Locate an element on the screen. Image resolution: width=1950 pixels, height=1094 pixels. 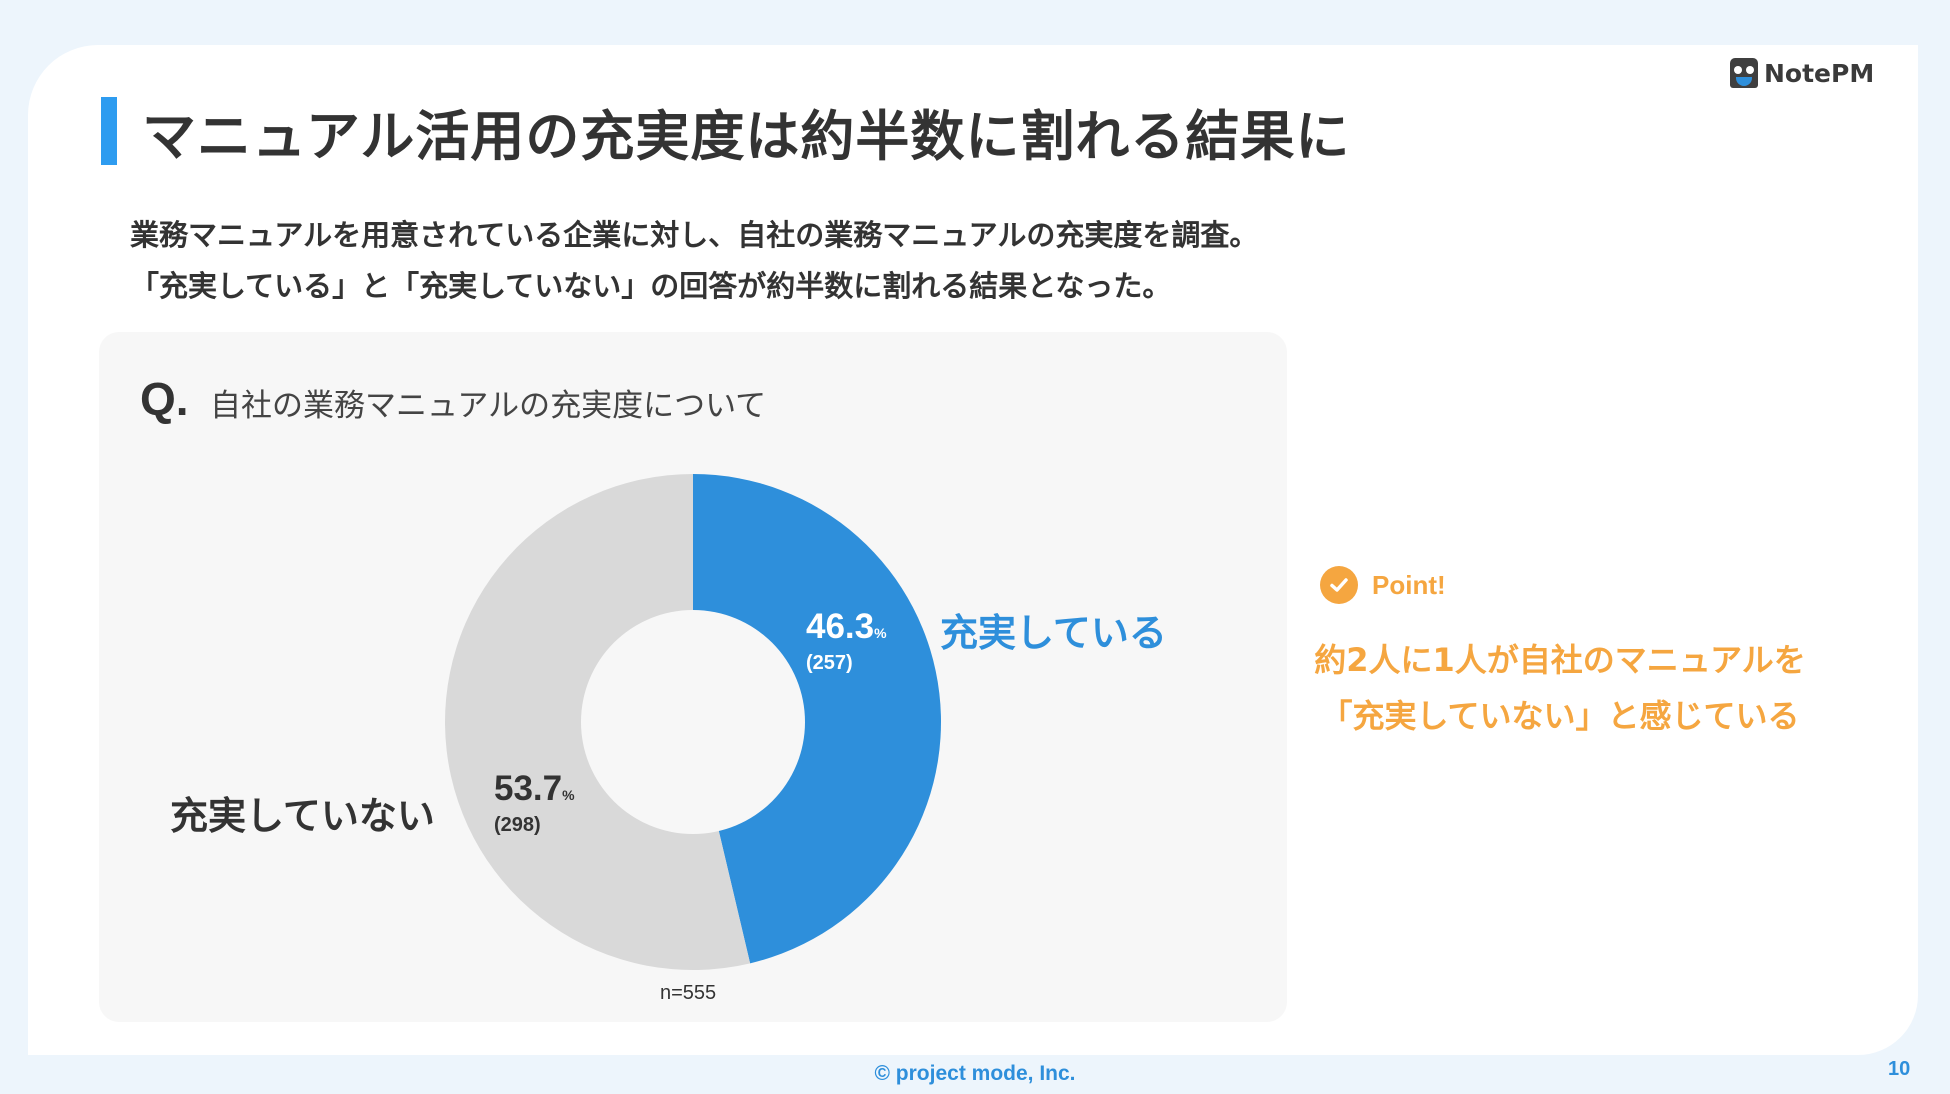
slice-yes-label: 充実している is located at coordinates (1053, 633).